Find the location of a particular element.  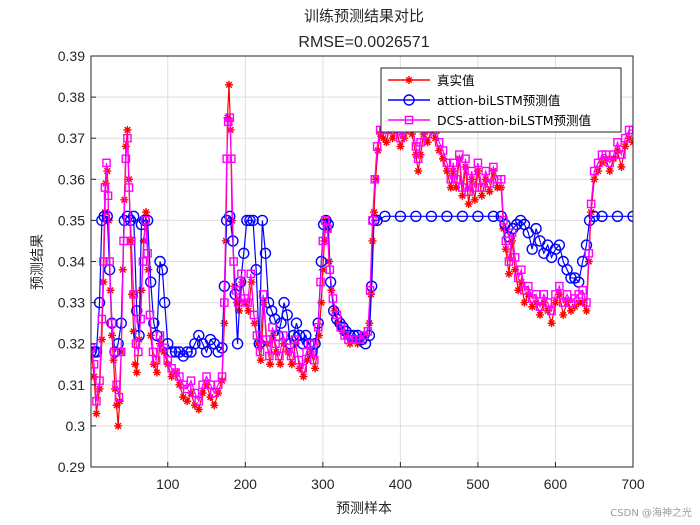

legend: 真实值 attion-biLSTM预测值 DCS-attion-biLSTM预测值 is located at coordinates (501, 100).